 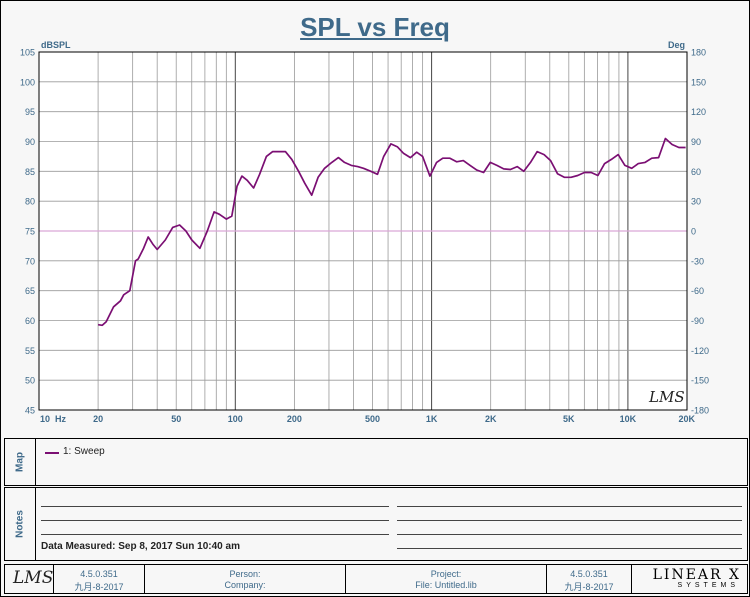 I want to click on map-panel: Map 1: Sweep, so click(x=376, y=462).